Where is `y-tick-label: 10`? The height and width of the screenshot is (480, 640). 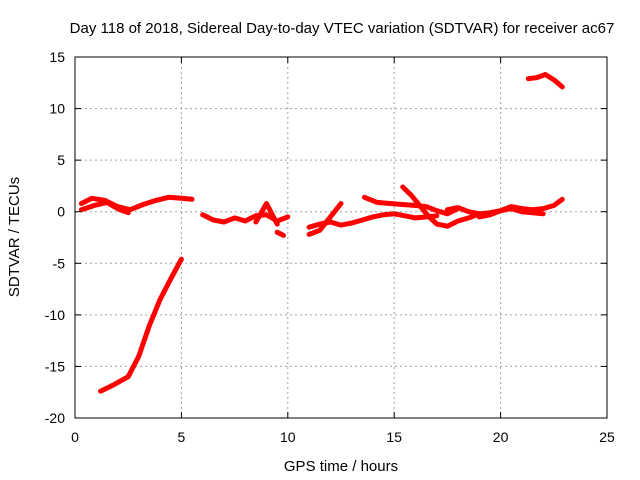 y-tick-label: 10 is located at coordinates (57, 109).